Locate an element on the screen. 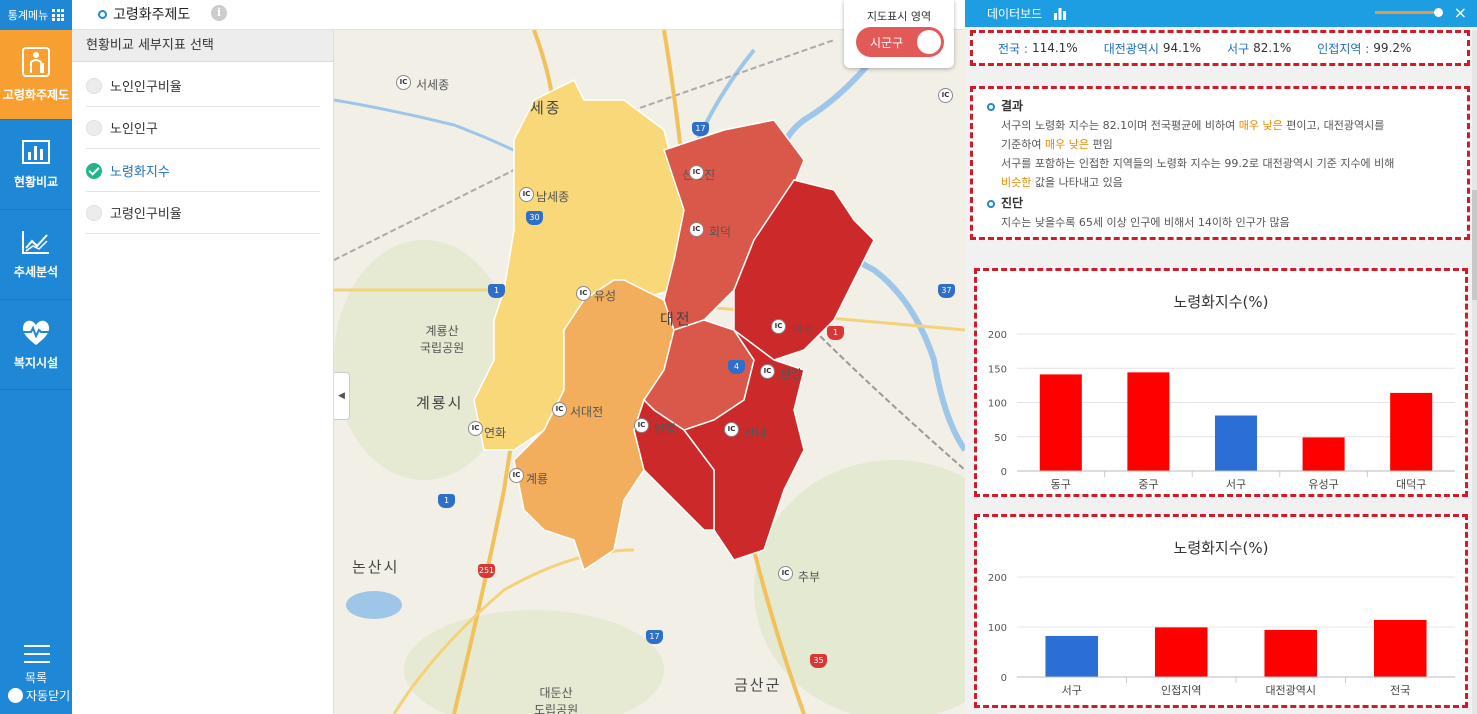  x-tick-label: 대덕구 is located at coordinates (1411, 484).